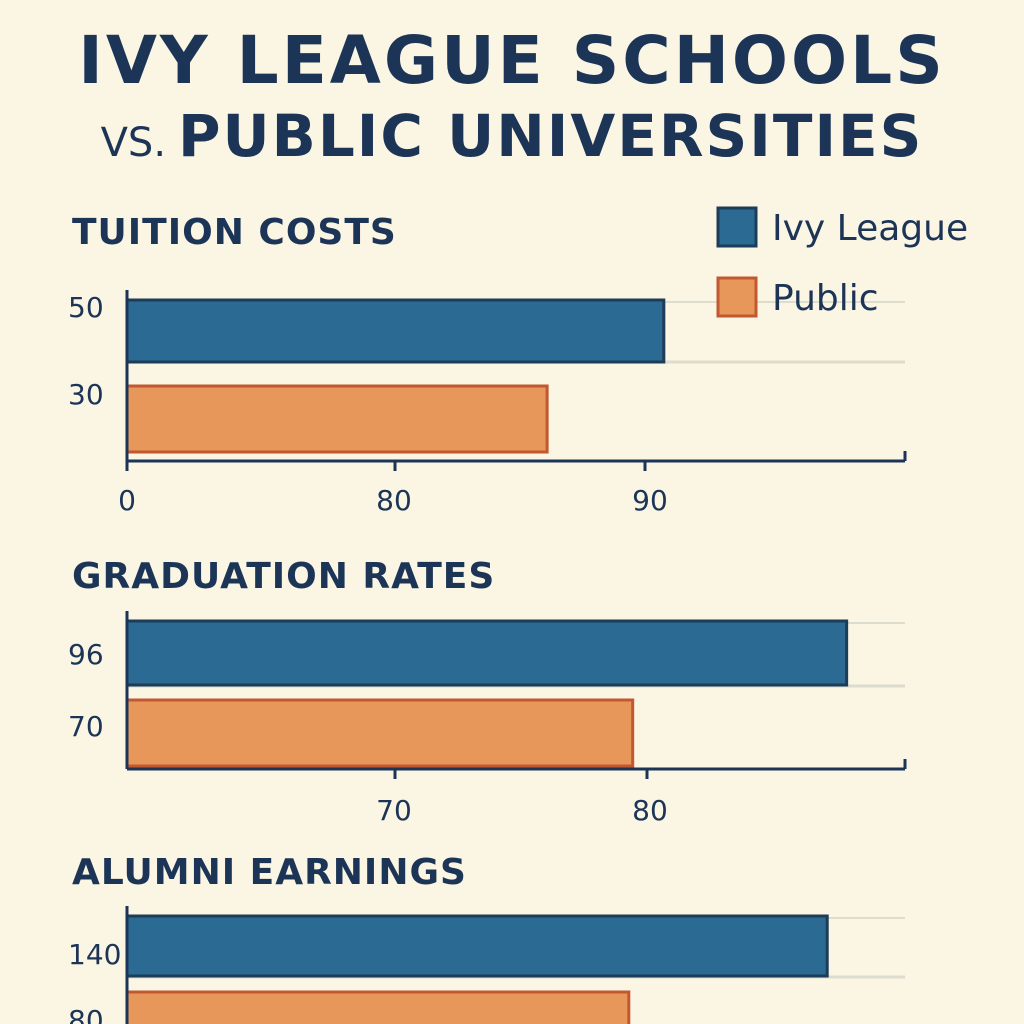 The image size is (1024, 1024). Describe the element at coordinates (86, 1014) in the screenshot. I see `y-tick-label: 80` at that location.